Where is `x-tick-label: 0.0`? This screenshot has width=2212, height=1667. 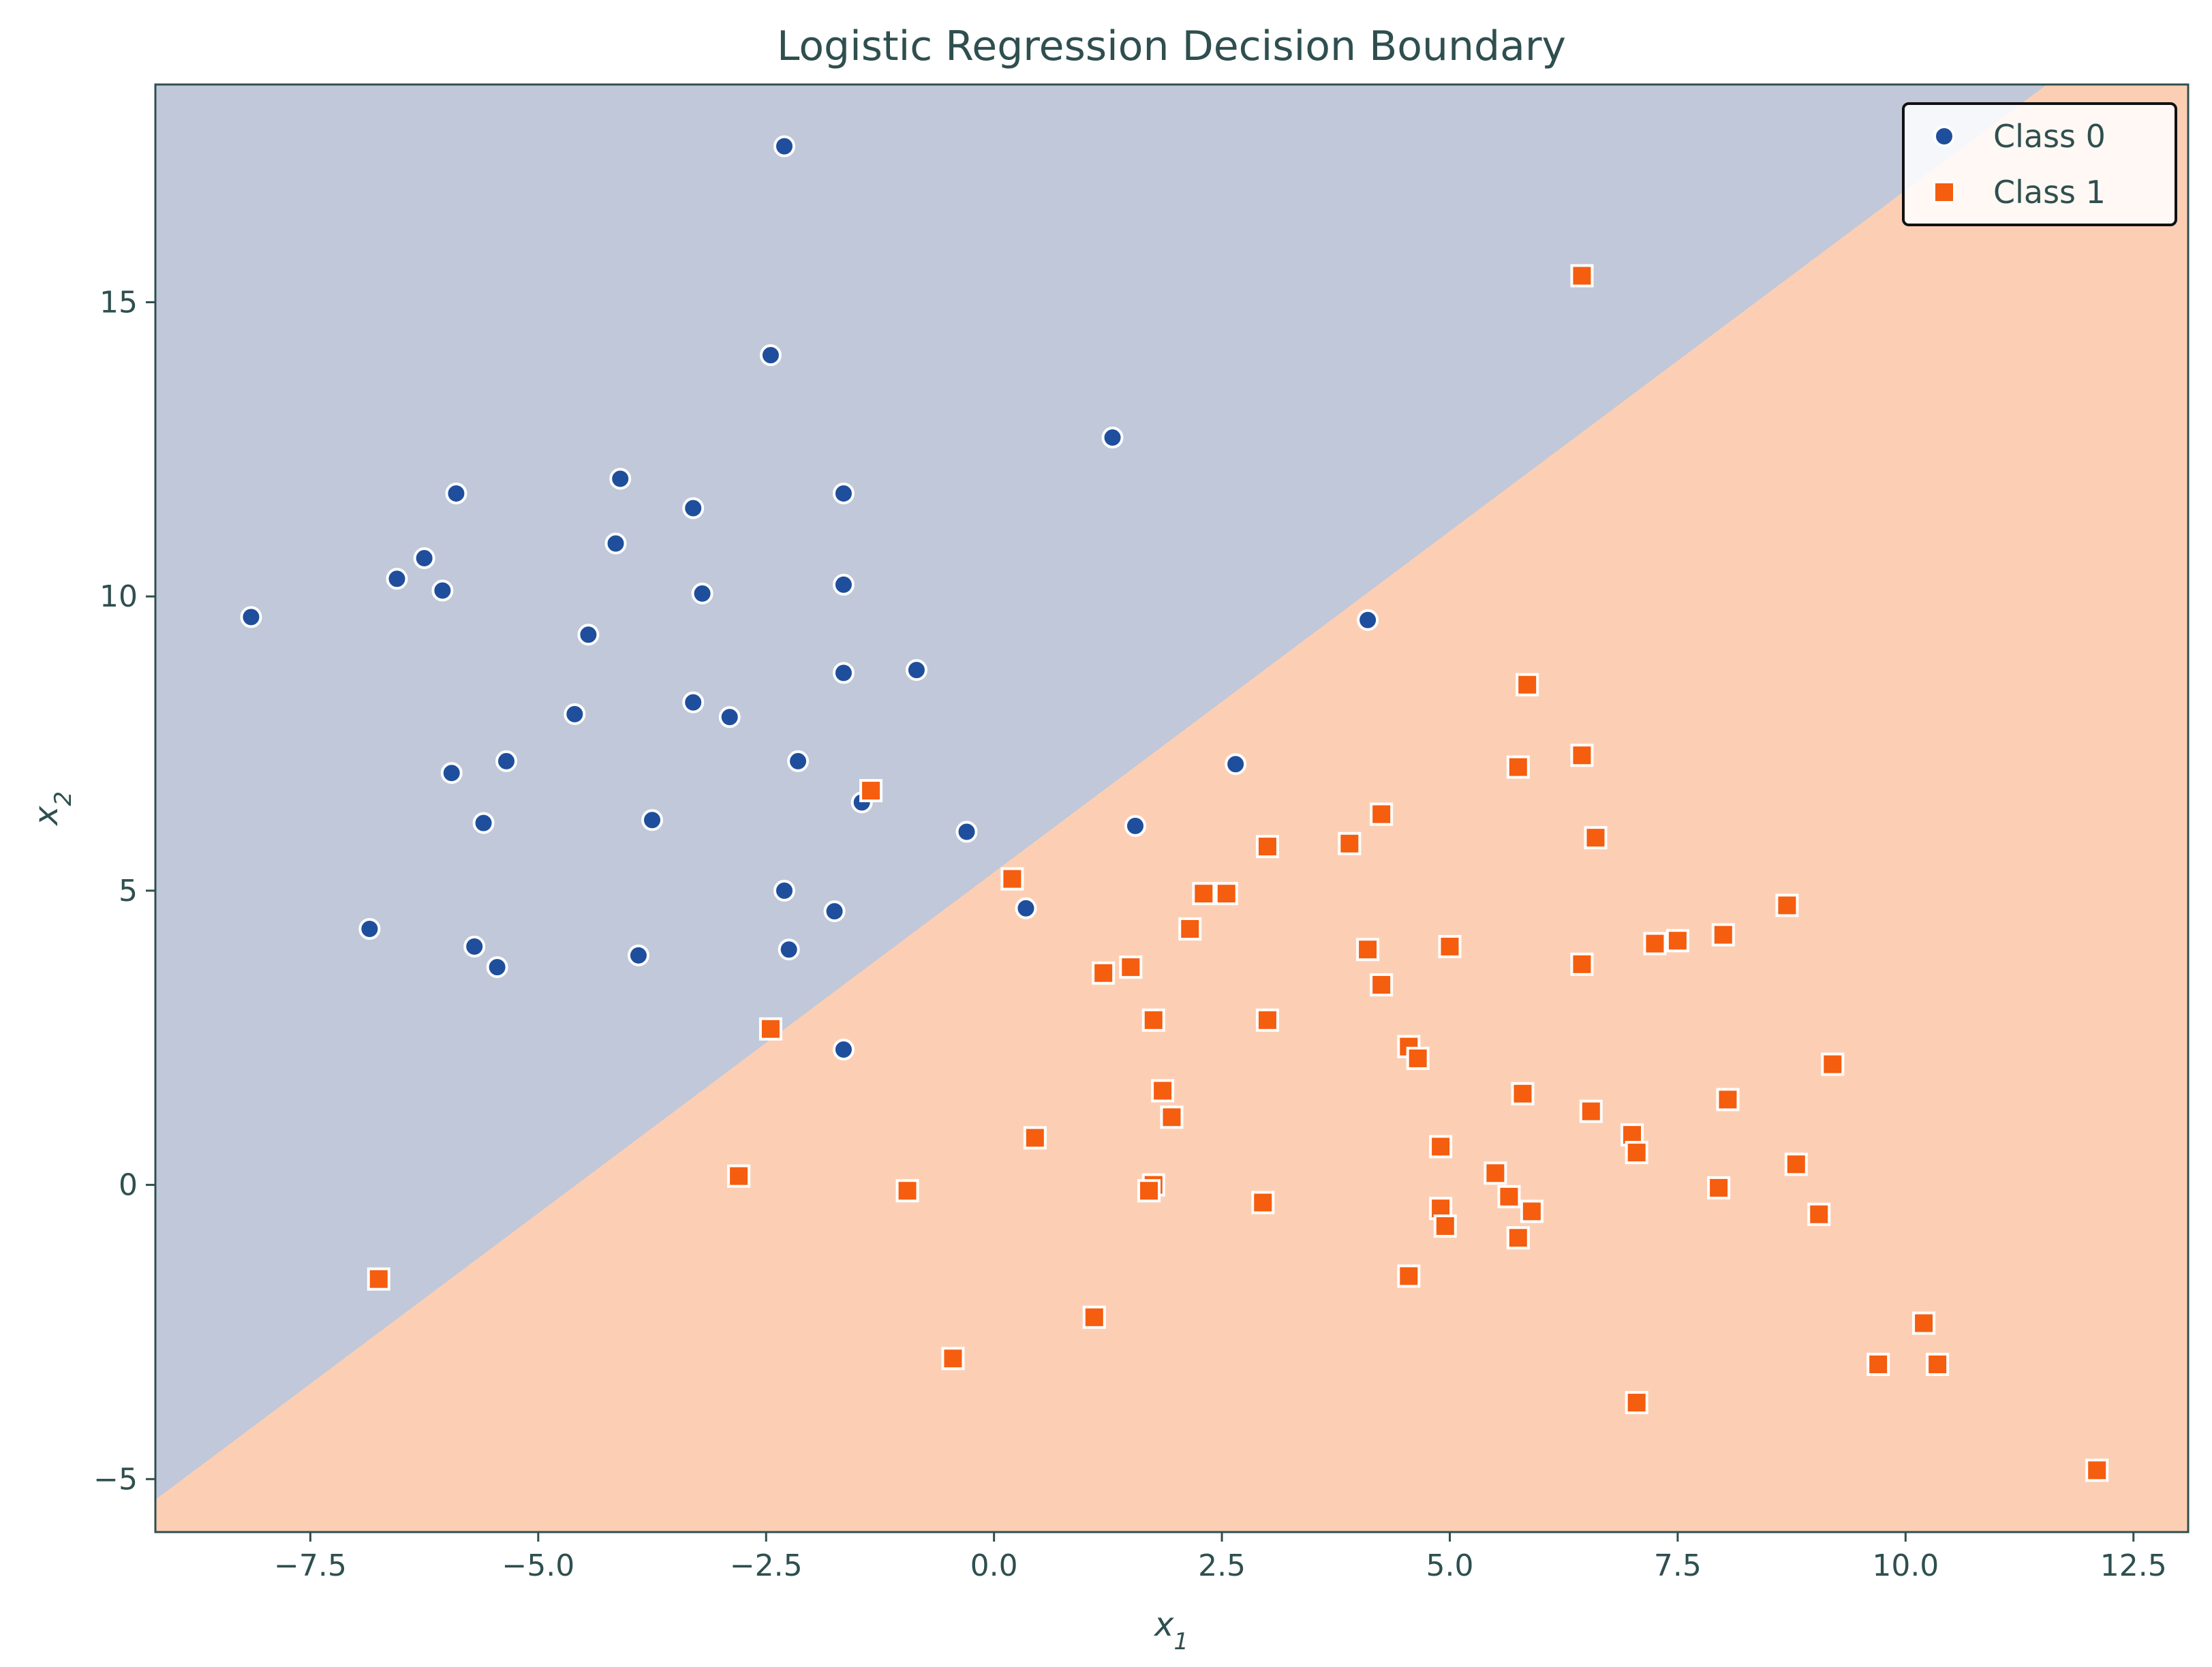
x-tick-label: 0.0 is located at coordinates (994, 1565).